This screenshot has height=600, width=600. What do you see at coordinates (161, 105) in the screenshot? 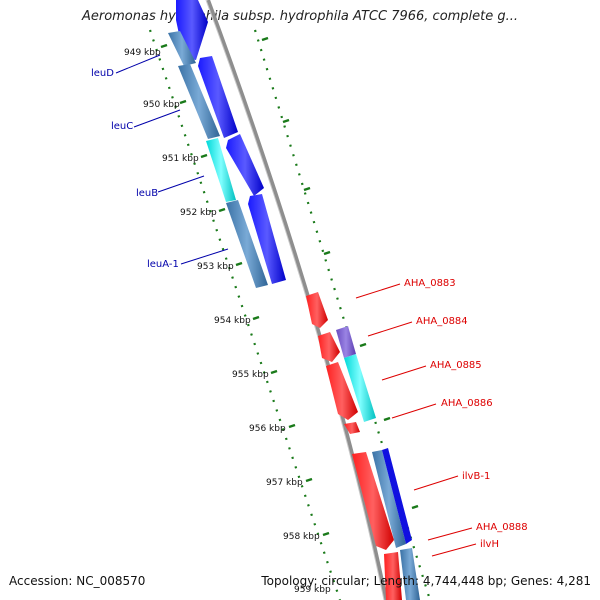
I see `scale-label: 950 kbp` at bounding box center [161, 105].